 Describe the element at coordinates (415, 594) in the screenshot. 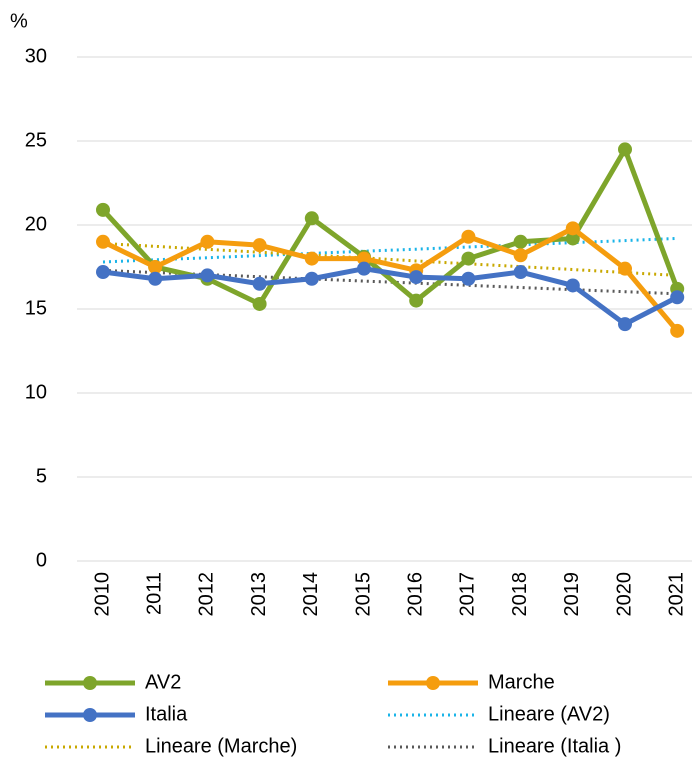

I see `x-tick-label: 2016` at that location.